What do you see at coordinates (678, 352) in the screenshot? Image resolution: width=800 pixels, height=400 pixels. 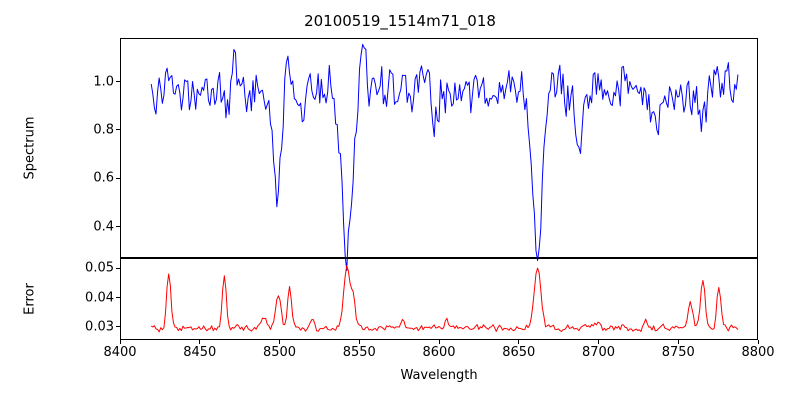 I see `x-tick-label: 8750` at bounding box center [678, 352].